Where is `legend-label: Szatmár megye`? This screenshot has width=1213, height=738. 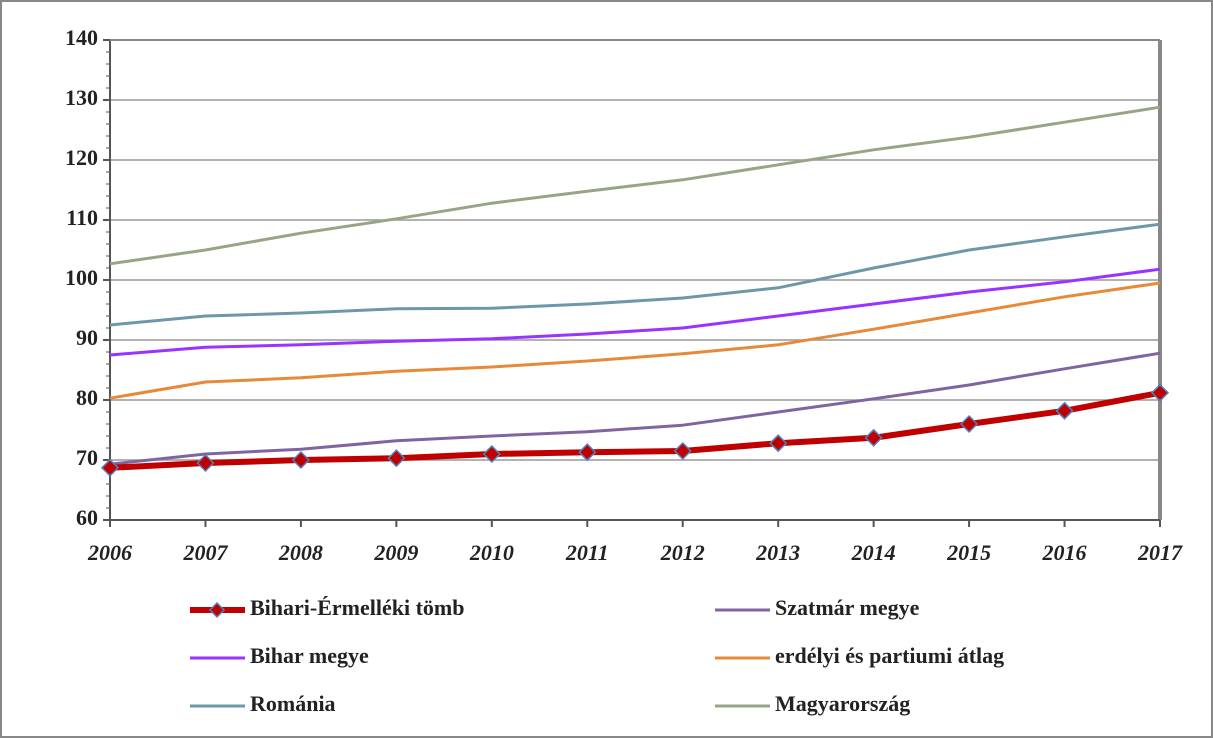 legend-label: Szatmár megye is located at coordinates (847, 607).